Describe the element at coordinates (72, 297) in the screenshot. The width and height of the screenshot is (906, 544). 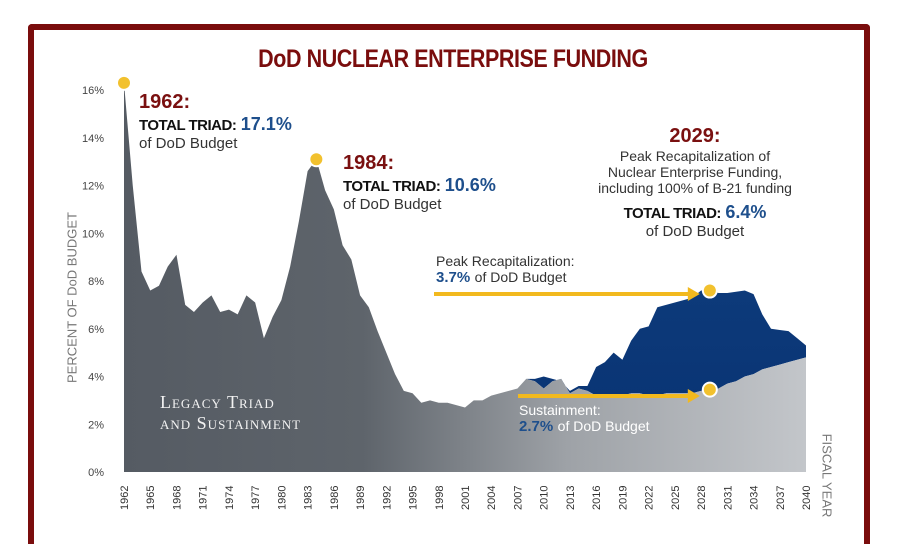
I see `y-axis-title: PERCENT OF DoD BUDGET` at that location.